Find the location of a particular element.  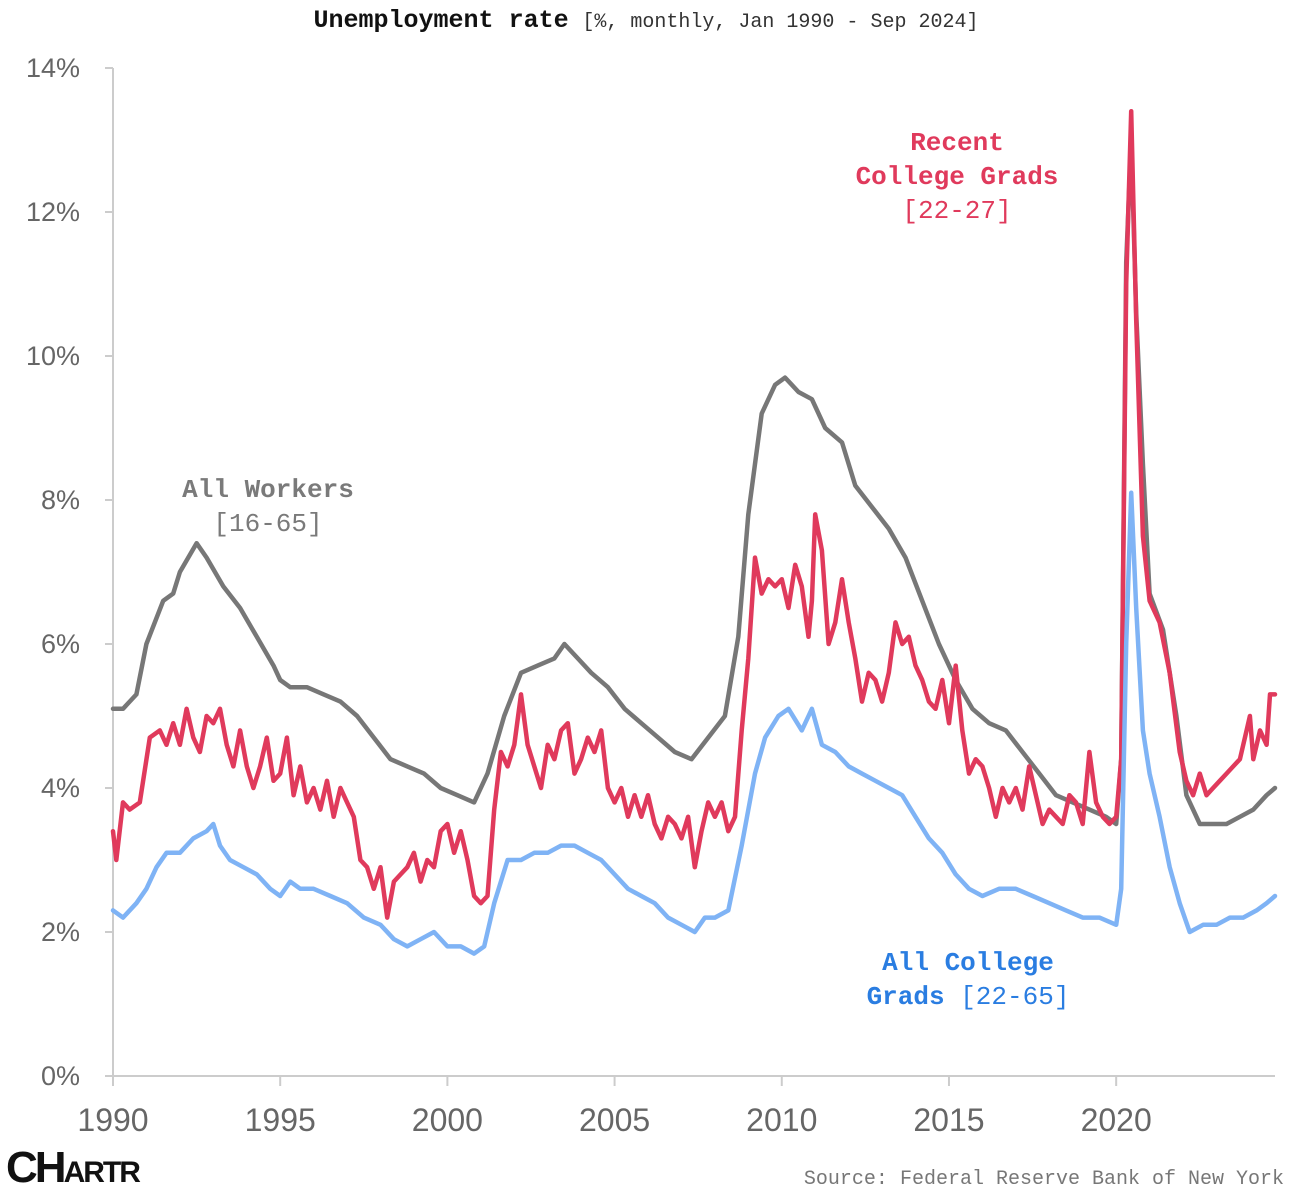

y-tick-label: 2% is located at coordinates (60, 932).